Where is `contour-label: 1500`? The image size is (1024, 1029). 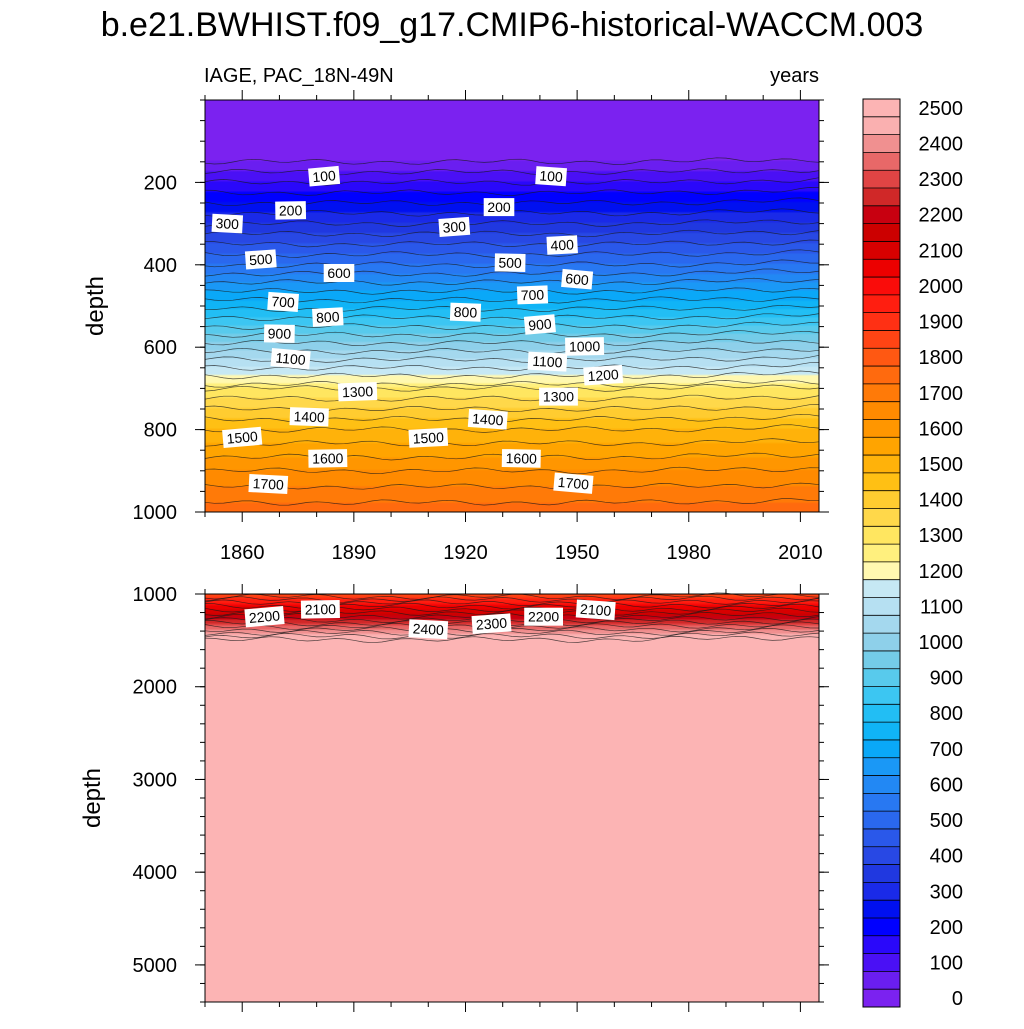 contour-label: 1500 is located at coordinates (242, 437).